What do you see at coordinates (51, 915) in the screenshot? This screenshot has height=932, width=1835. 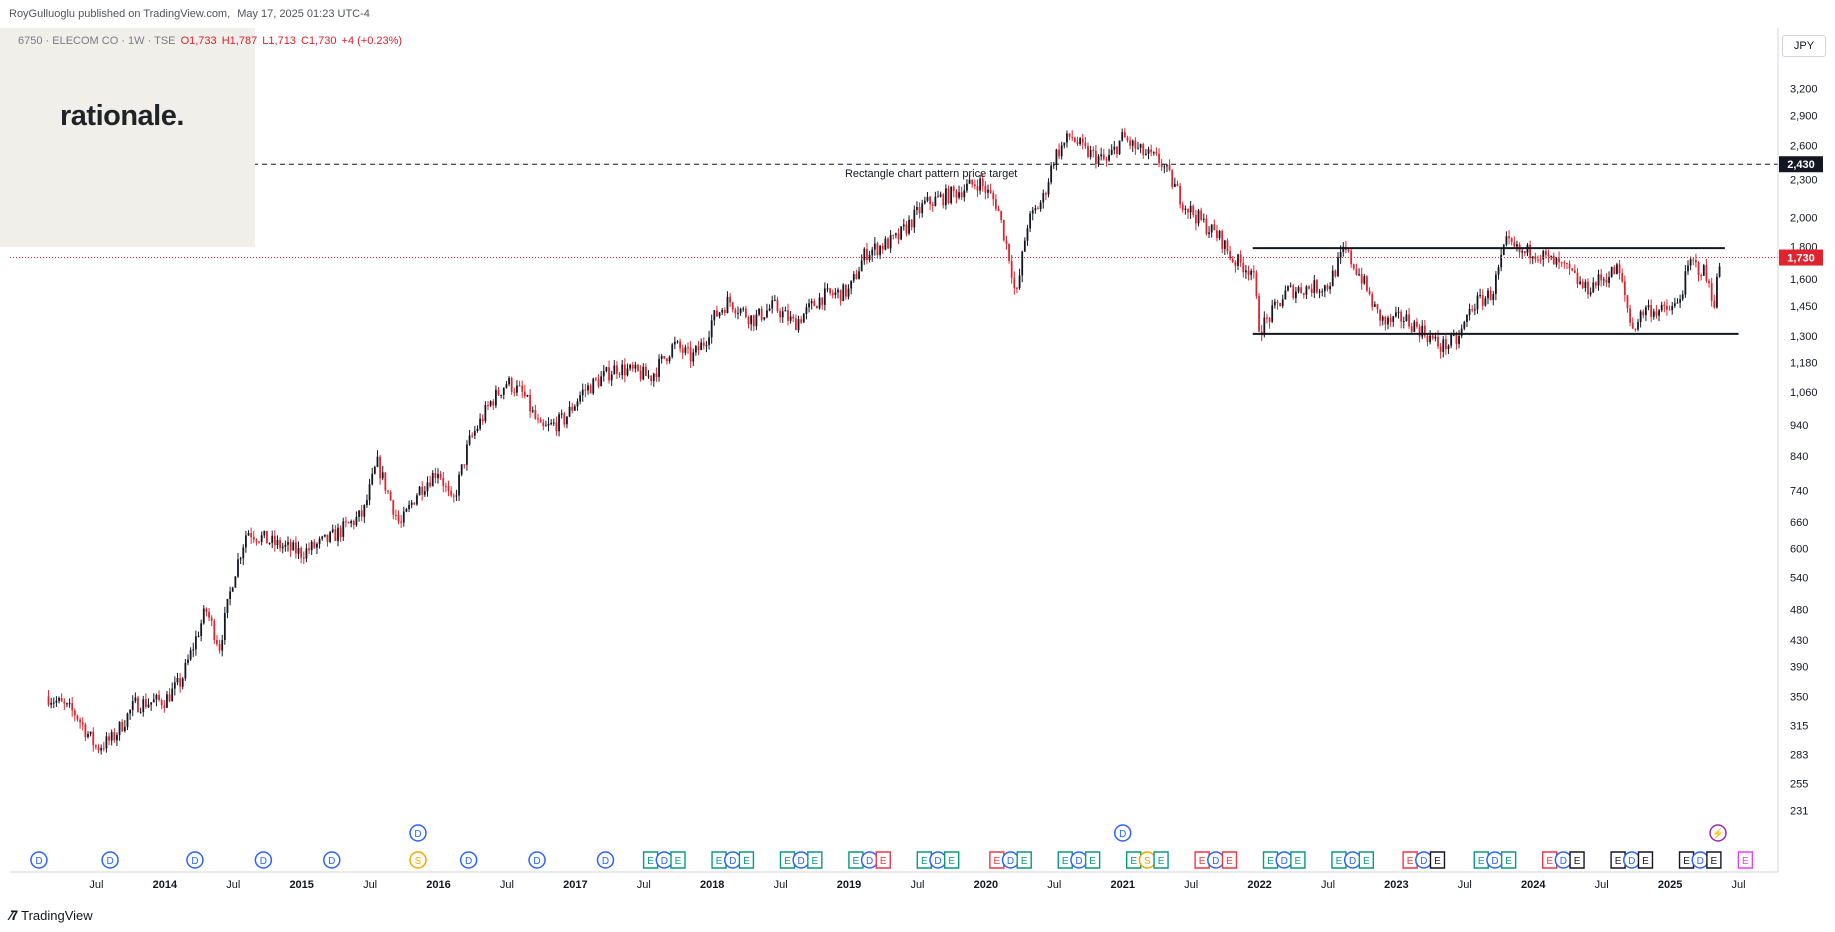 I see `footer-brand: ⁄7 TradingView` at bounding box center [51, 915].